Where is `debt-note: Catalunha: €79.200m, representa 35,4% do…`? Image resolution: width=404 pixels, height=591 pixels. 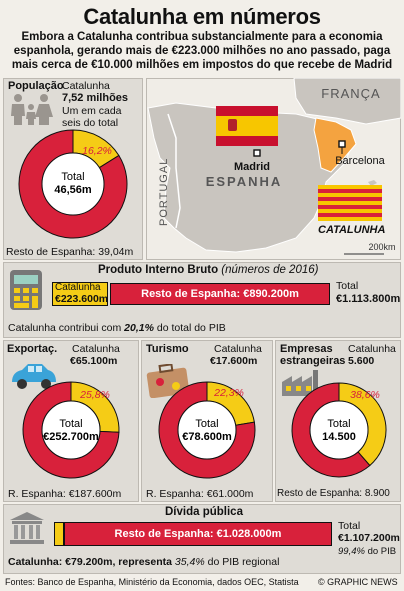
debt-note: Catalunha: €79.200m, representa 35,4% do… is located at coordinates (143, 562).